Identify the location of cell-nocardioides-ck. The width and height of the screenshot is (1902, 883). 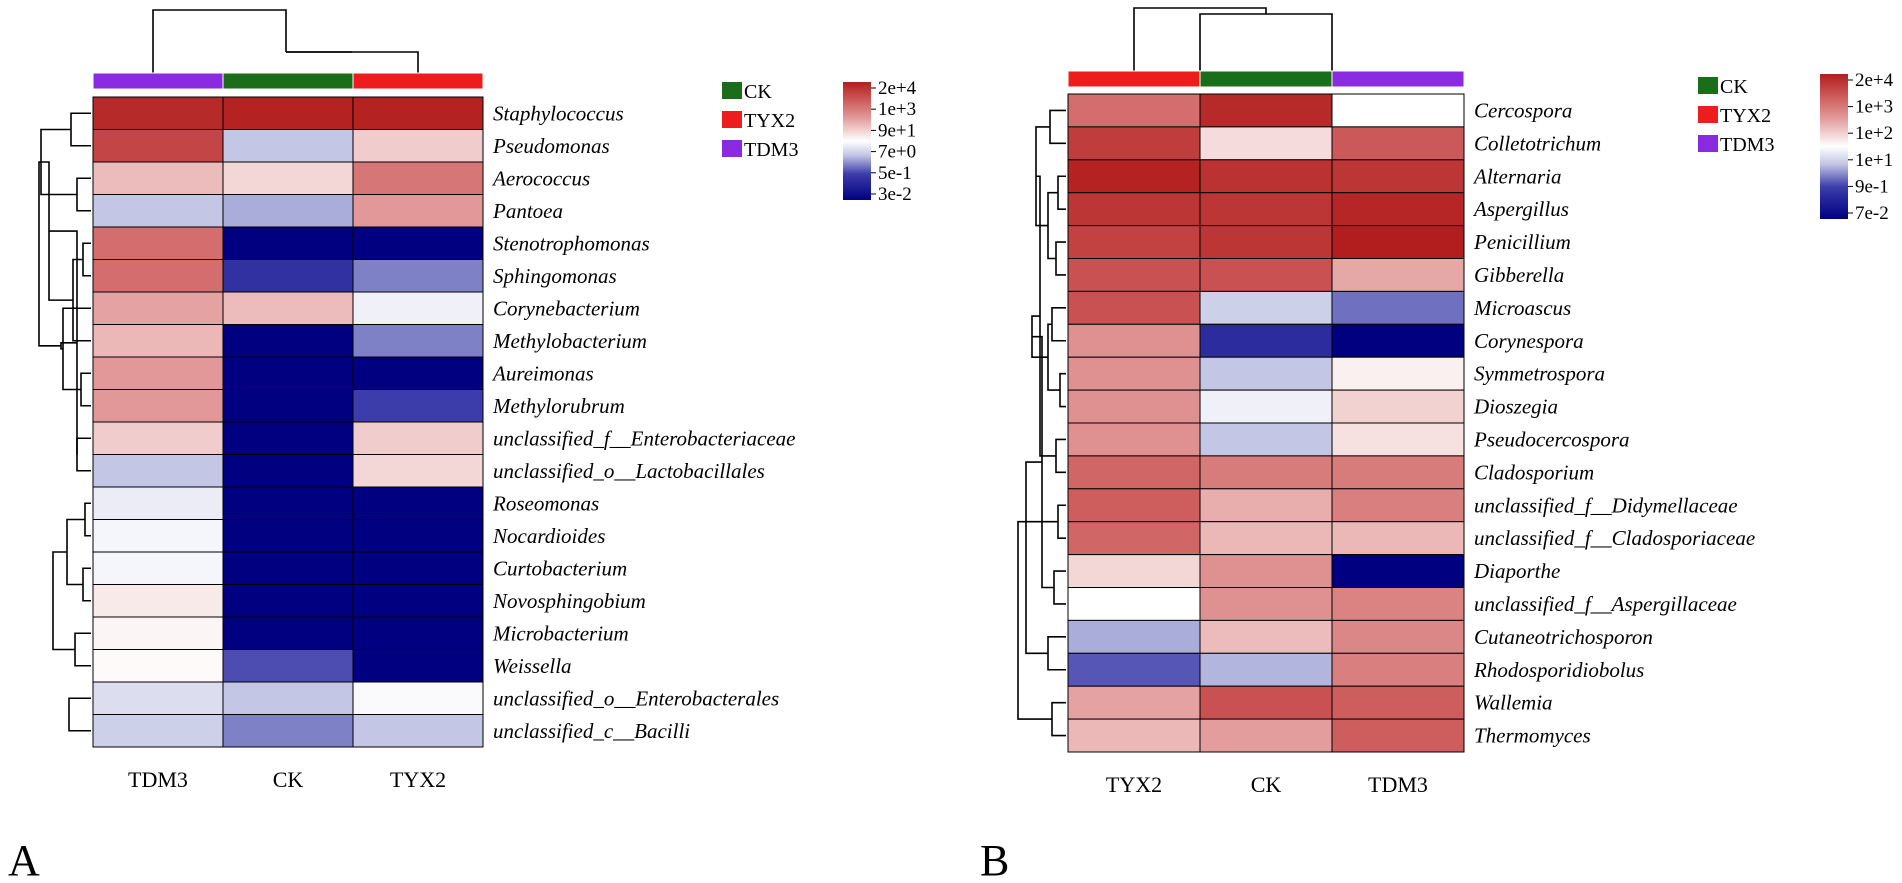
(288, 536).